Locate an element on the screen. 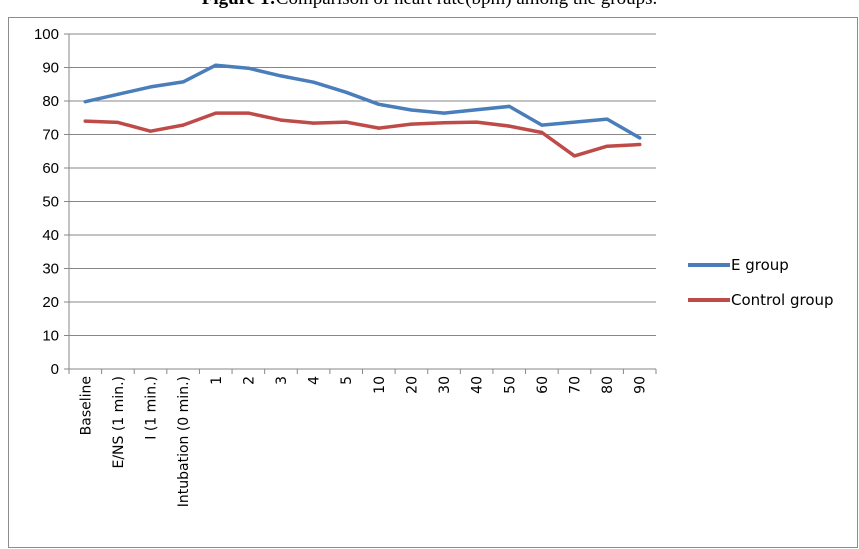 The width and height of the screenshot is (859, 549). x-tick-label-0: Baseline is located at coordinates (86, 405).